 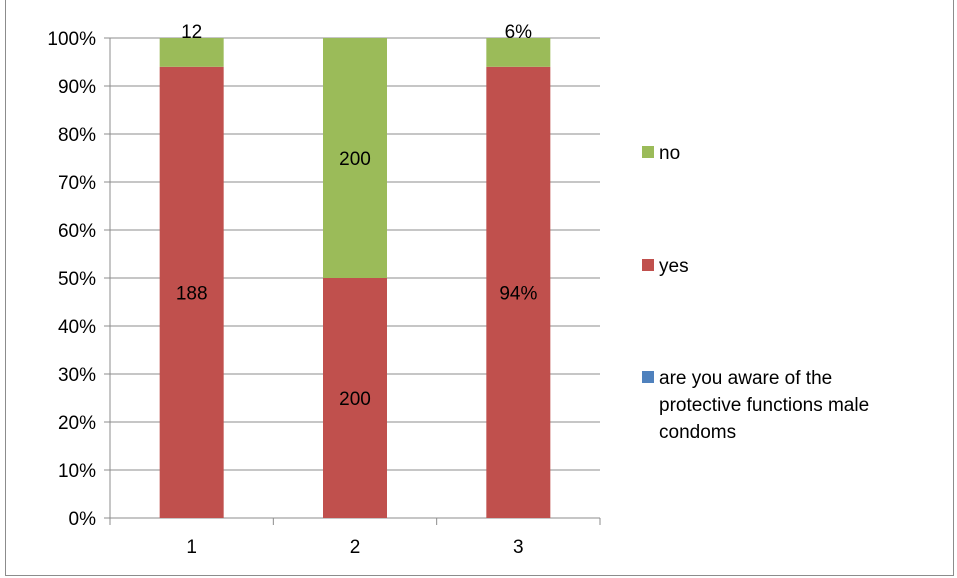 I want to click on data-label: 6%, so click(x=519, y=32).